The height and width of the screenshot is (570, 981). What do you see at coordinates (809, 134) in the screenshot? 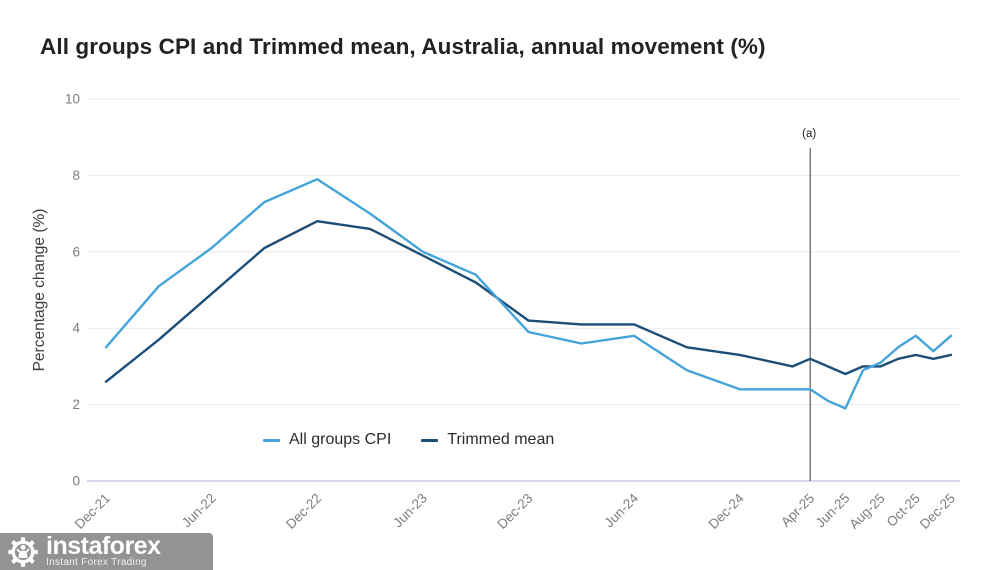
I see `annotation-label: (a)` at bounding box center [809, 134].